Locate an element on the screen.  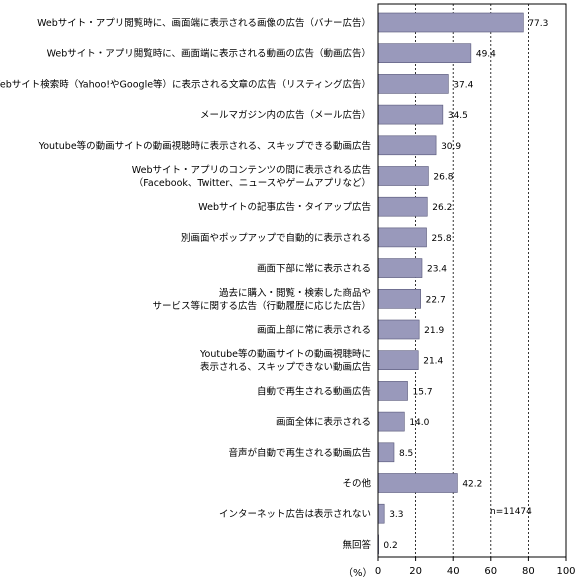
value-label: 21.4 is located at coordinates (433, 362).